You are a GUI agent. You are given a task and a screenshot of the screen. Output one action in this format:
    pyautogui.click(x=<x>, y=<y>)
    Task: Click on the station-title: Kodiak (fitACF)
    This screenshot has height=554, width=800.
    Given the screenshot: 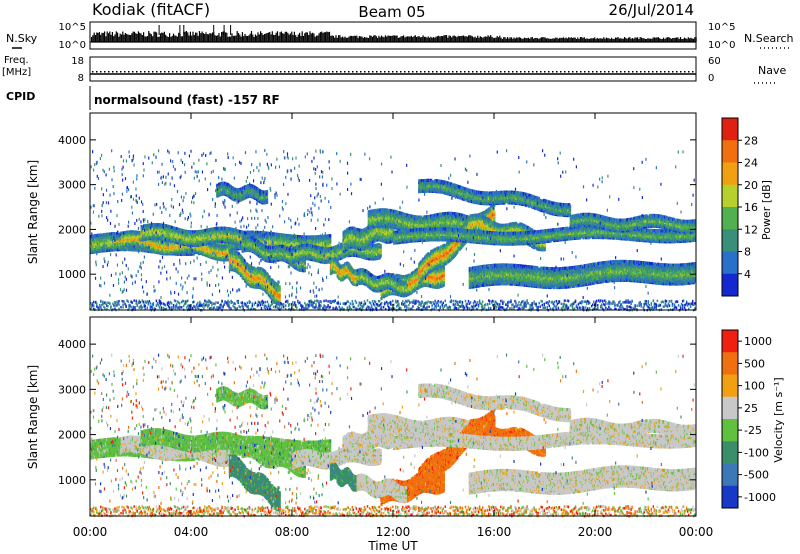 What is the action you would take?
    pyautogui.click(x=151, y=9)
    